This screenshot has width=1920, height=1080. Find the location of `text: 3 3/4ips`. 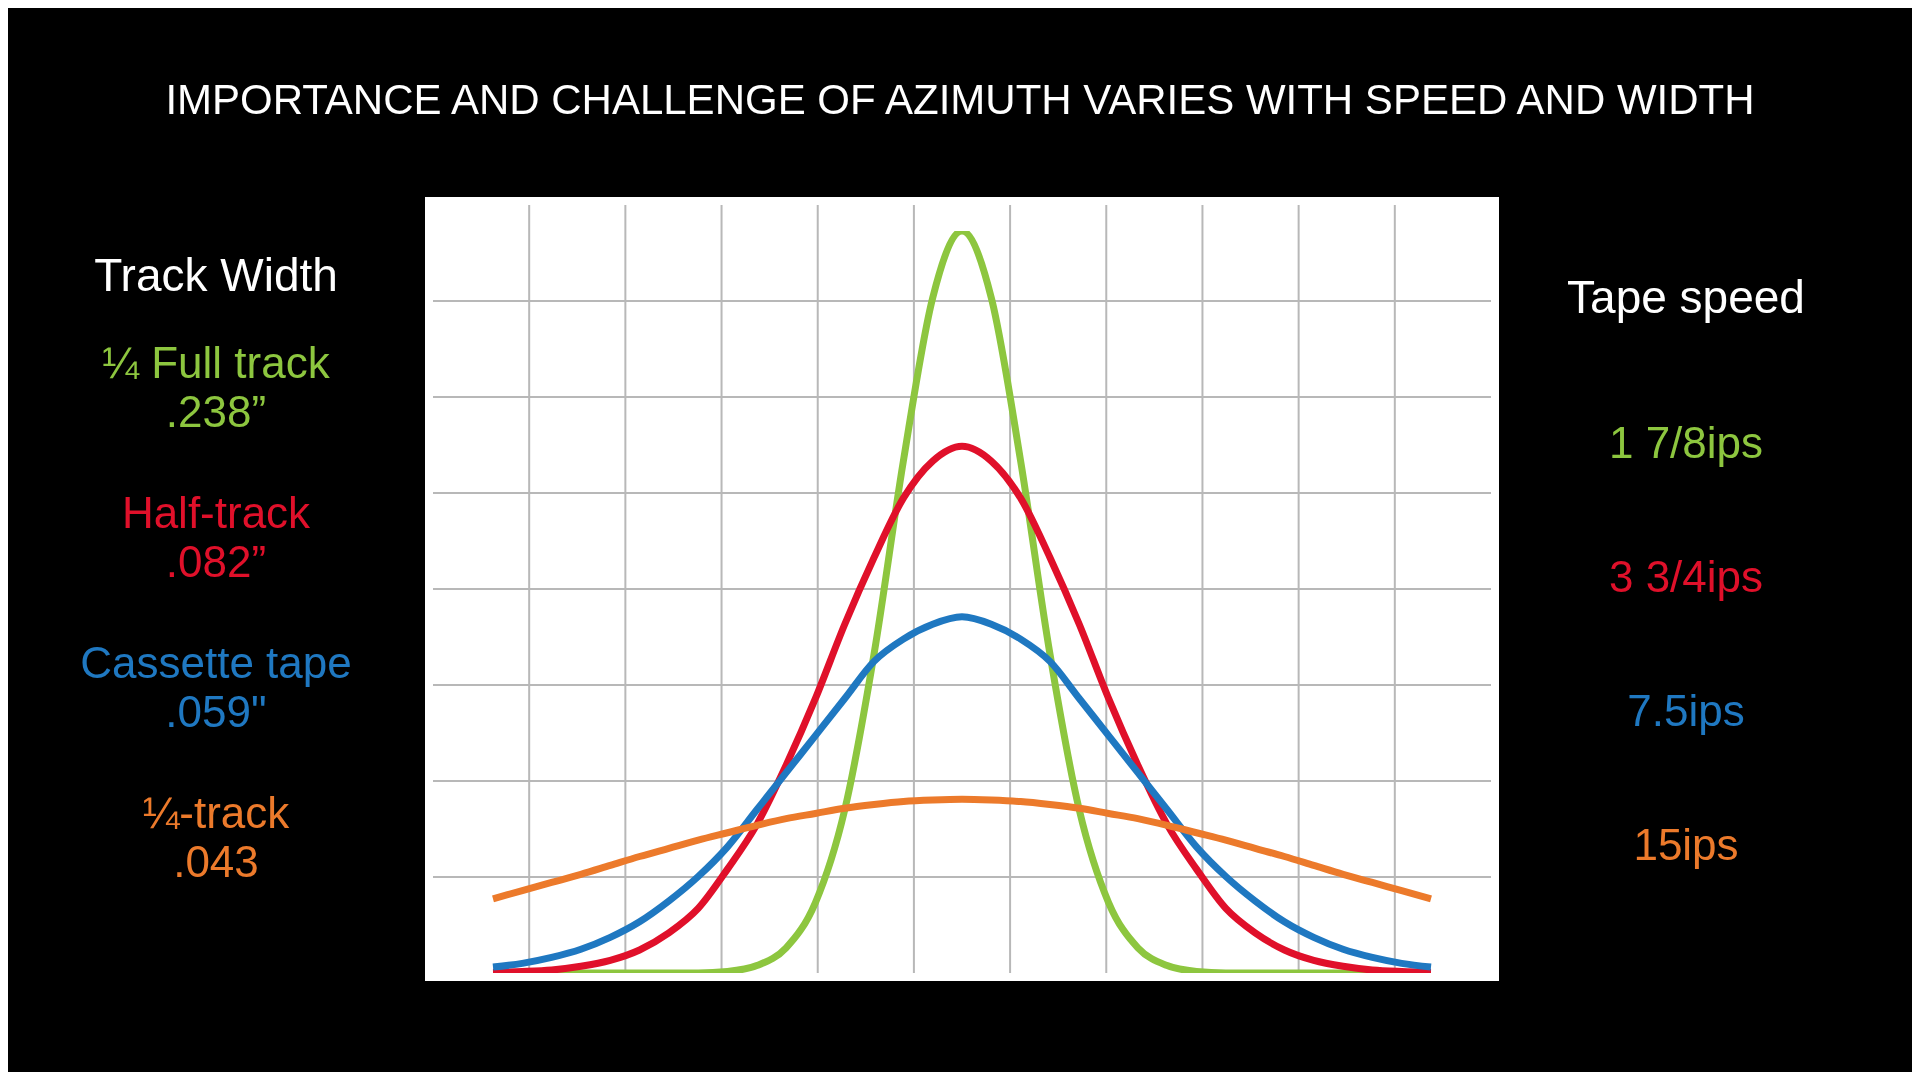

text: 3 3/4ips is located at coordinates (1686, 577).